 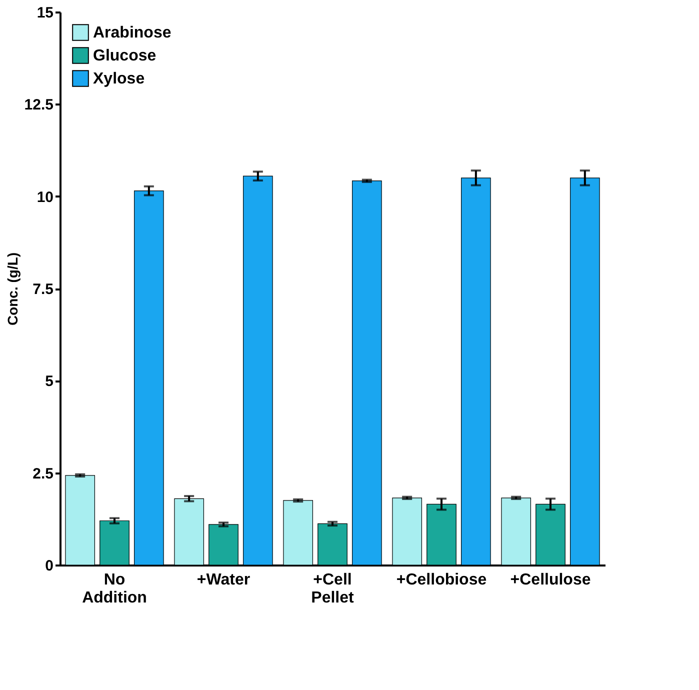 What do you see at coordinates (550, 580) in the screenshot?
I see `x-tick-label: +Cellulose` at bounding box center [550, 580].